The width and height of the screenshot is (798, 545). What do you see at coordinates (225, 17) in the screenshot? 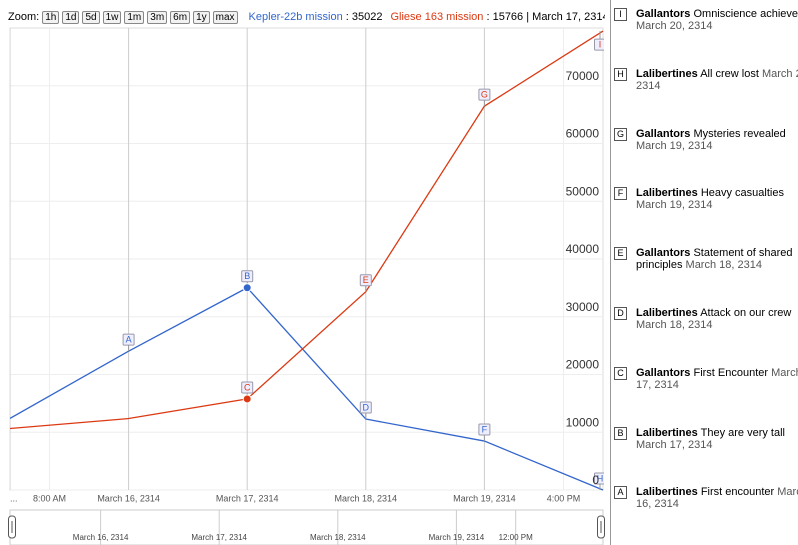
I see `zoom-button: max` at bounding box center [225, 17].